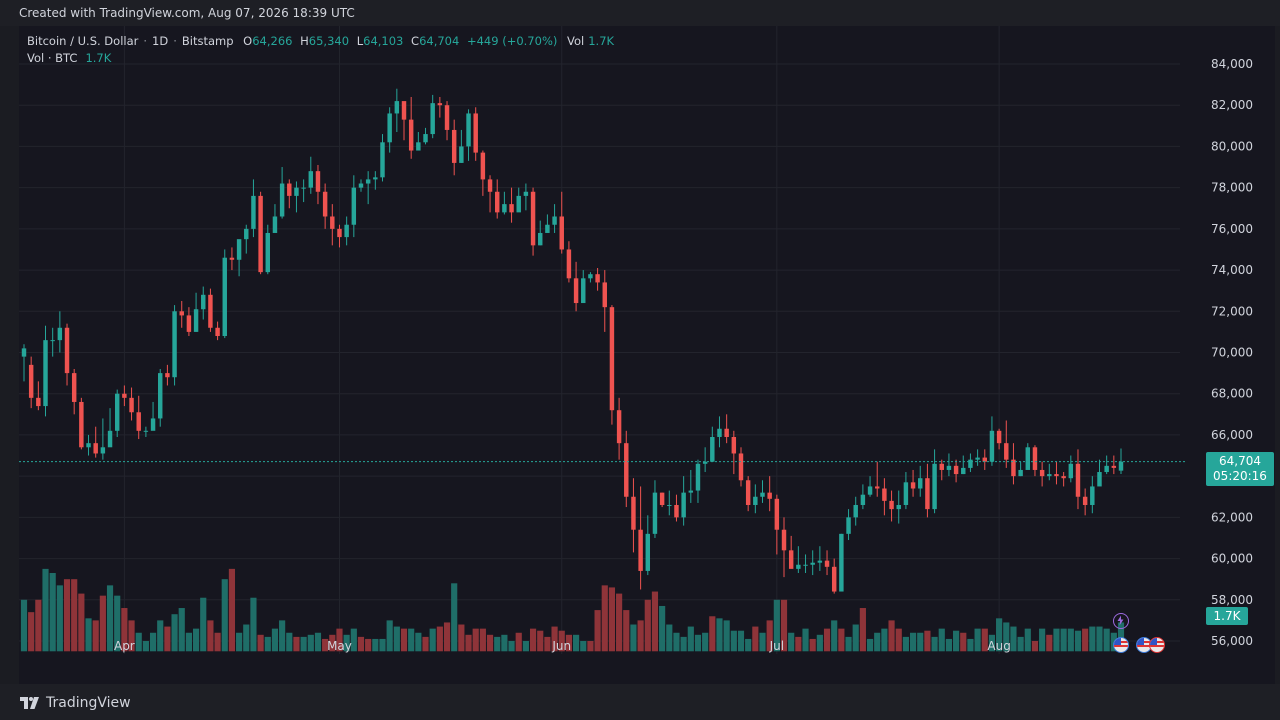  Describe the element at coordinates (160, 41) in the screenshot. I see `interval-label: 1D` at that location.